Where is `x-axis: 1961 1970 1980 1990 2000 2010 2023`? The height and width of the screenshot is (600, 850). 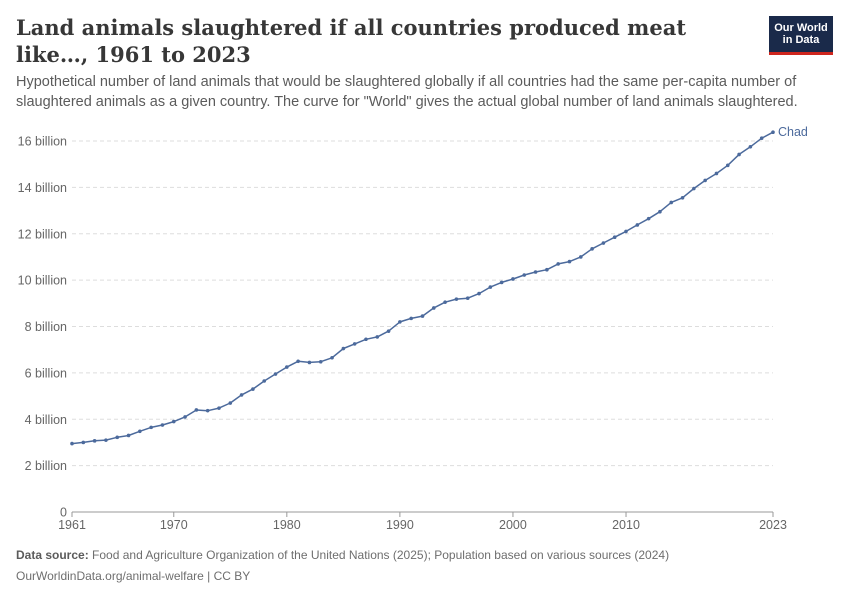
x-axis: 1961 1970 1980 1990 2000 2010 2023 is located at coordinates (422, 521).